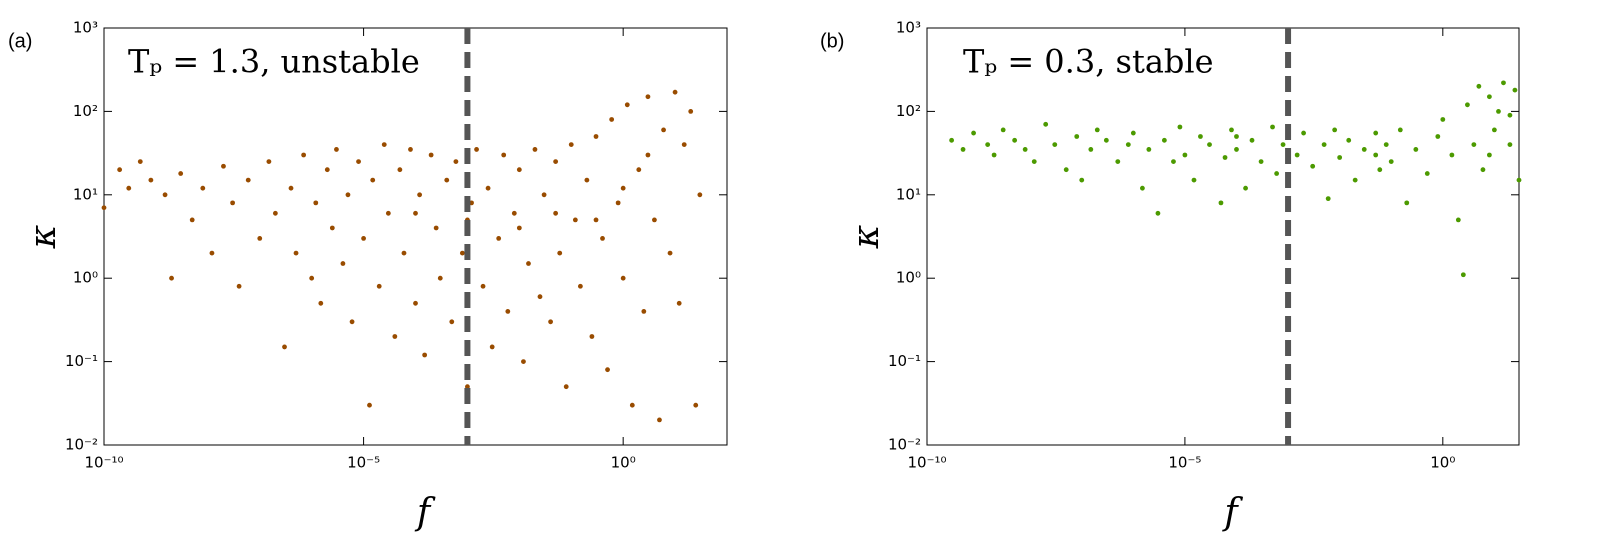 The height and width of the screenshot is (550, 1597). Describe the element at coordinates (1088, 62) in the screenshot. I see `annotation: Tₚ = 0.3, stable` at that location.